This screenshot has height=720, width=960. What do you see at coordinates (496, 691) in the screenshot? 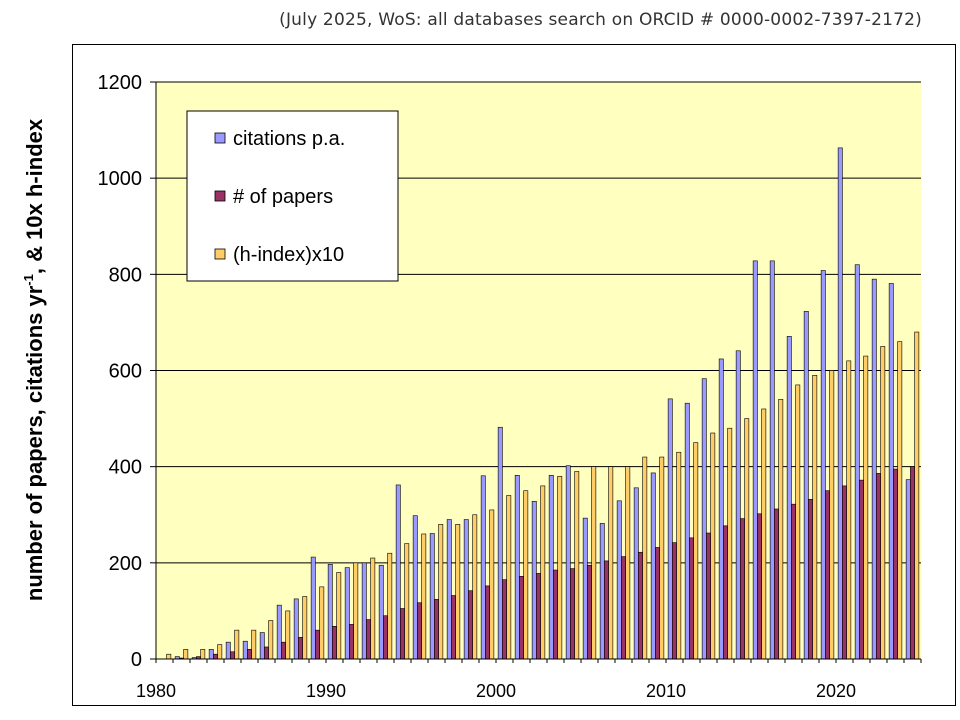
I see `x-tick-labels: 1980 1990 2000 2010 2020` at bounding box center [496, 691].